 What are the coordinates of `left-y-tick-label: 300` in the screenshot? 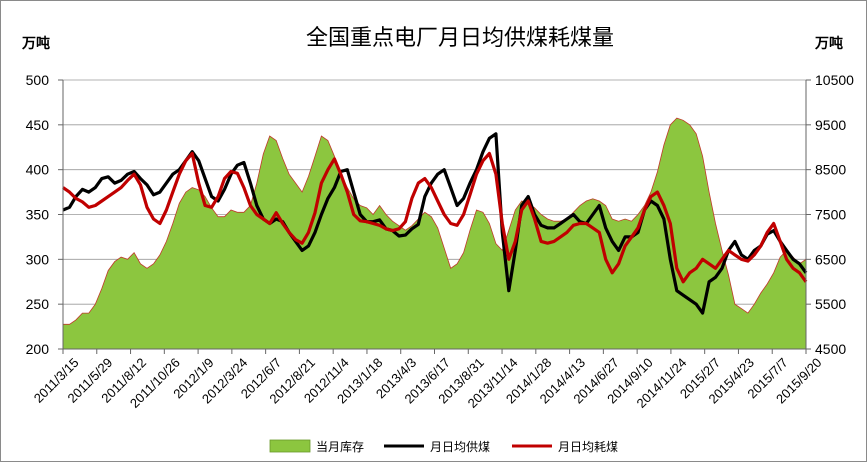 It's located at (38, 259).